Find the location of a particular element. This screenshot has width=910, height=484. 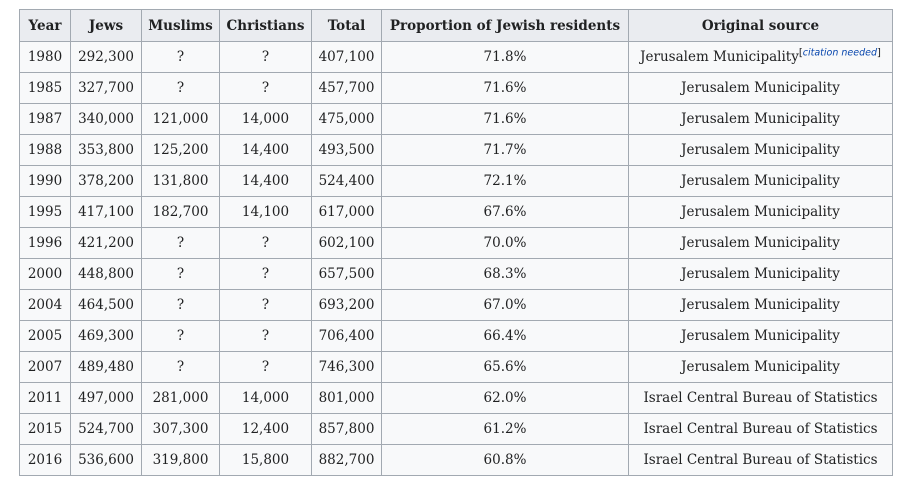

cell-total: 617,000 is located at coordinates (346, 212).